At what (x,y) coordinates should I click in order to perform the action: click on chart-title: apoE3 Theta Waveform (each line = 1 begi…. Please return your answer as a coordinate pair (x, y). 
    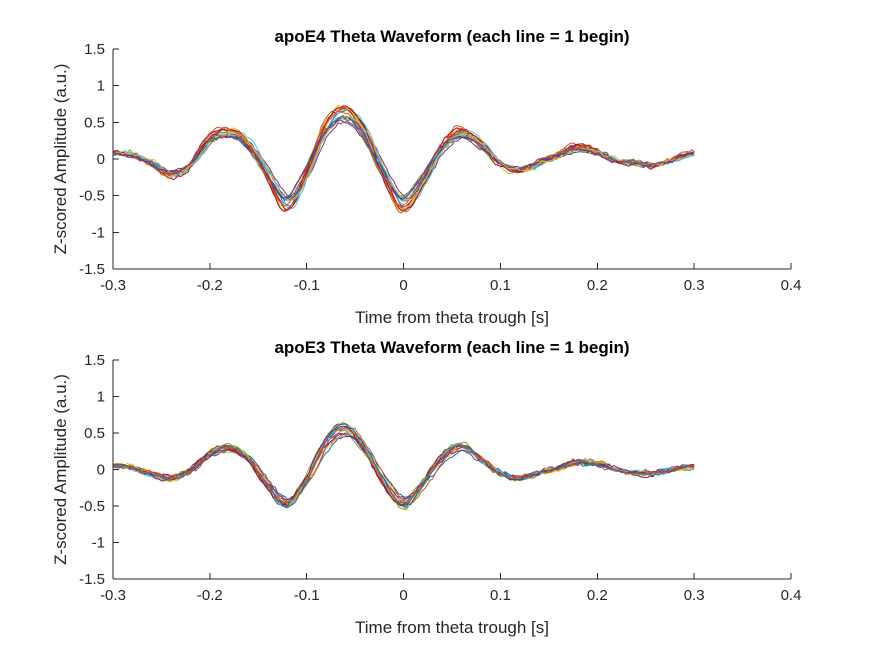
    Looking at the image, I should click on (451, 347).